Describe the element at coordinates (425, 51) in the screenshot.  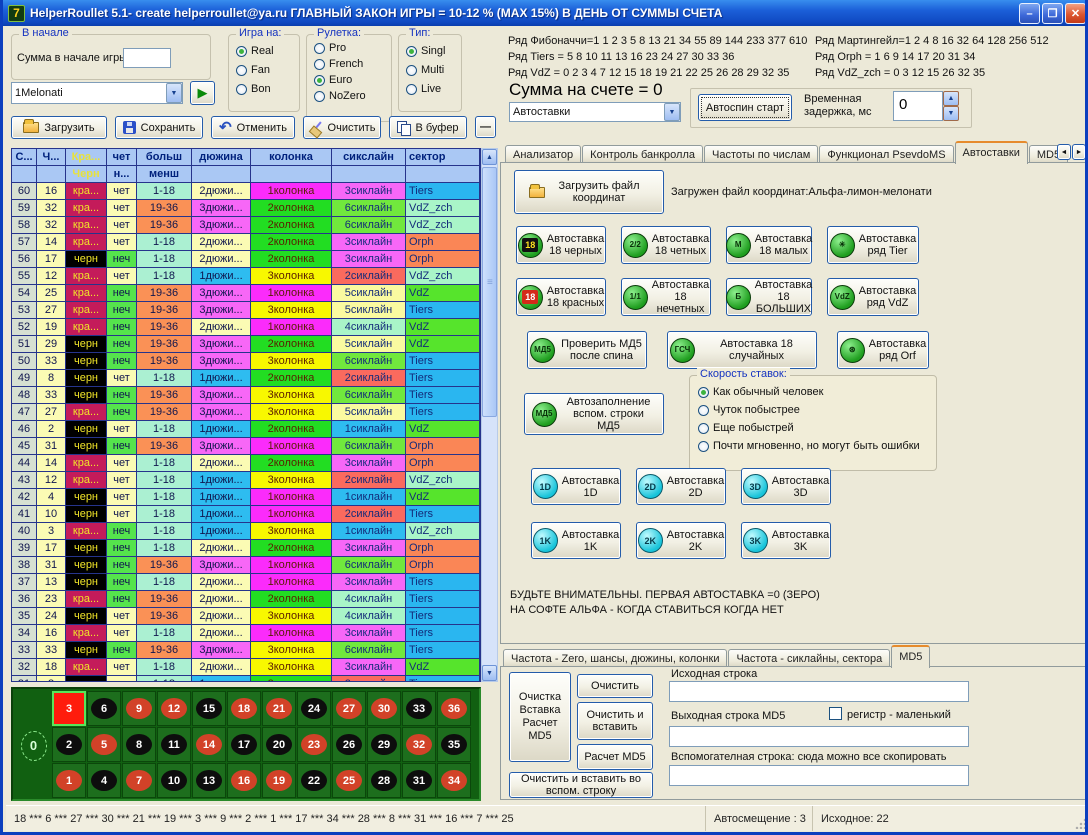
I see `radio-option-Singl: Singl` at that location.